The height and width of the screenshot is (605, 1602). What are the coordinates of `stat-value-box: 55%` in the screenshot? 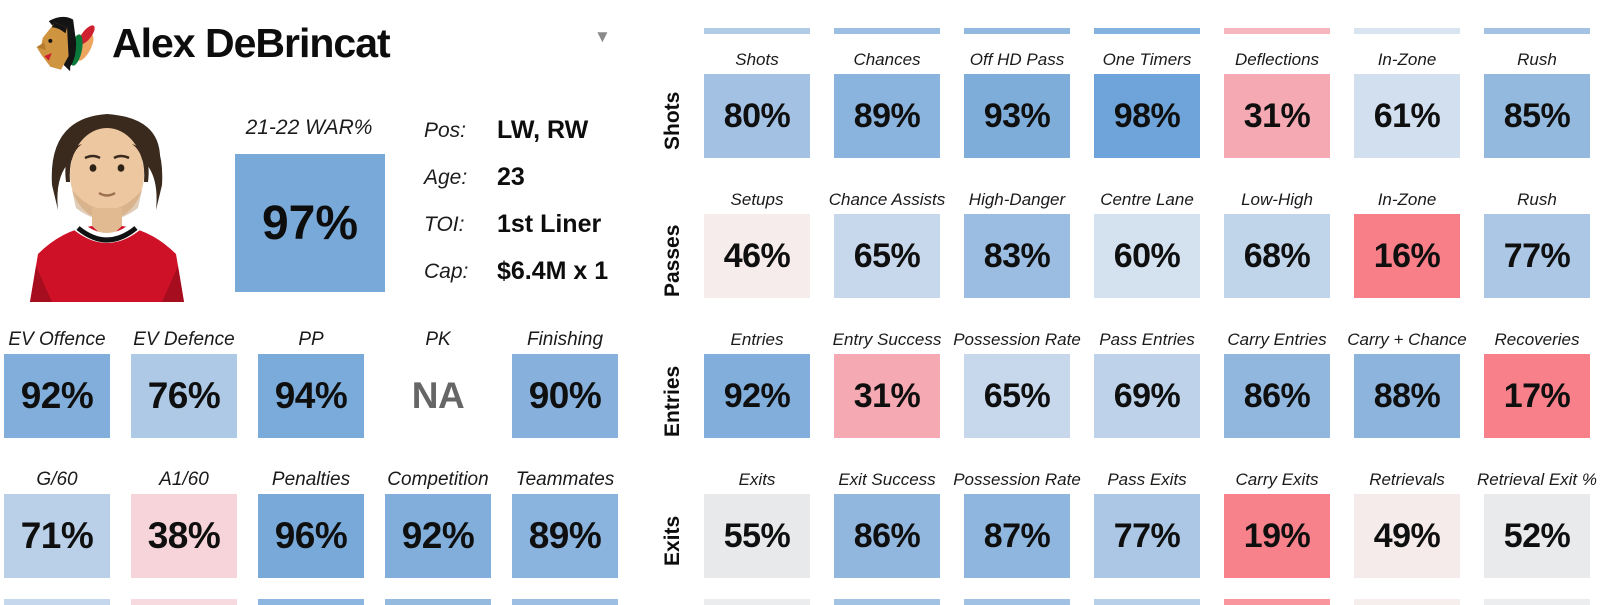 It's located at (757, 536).